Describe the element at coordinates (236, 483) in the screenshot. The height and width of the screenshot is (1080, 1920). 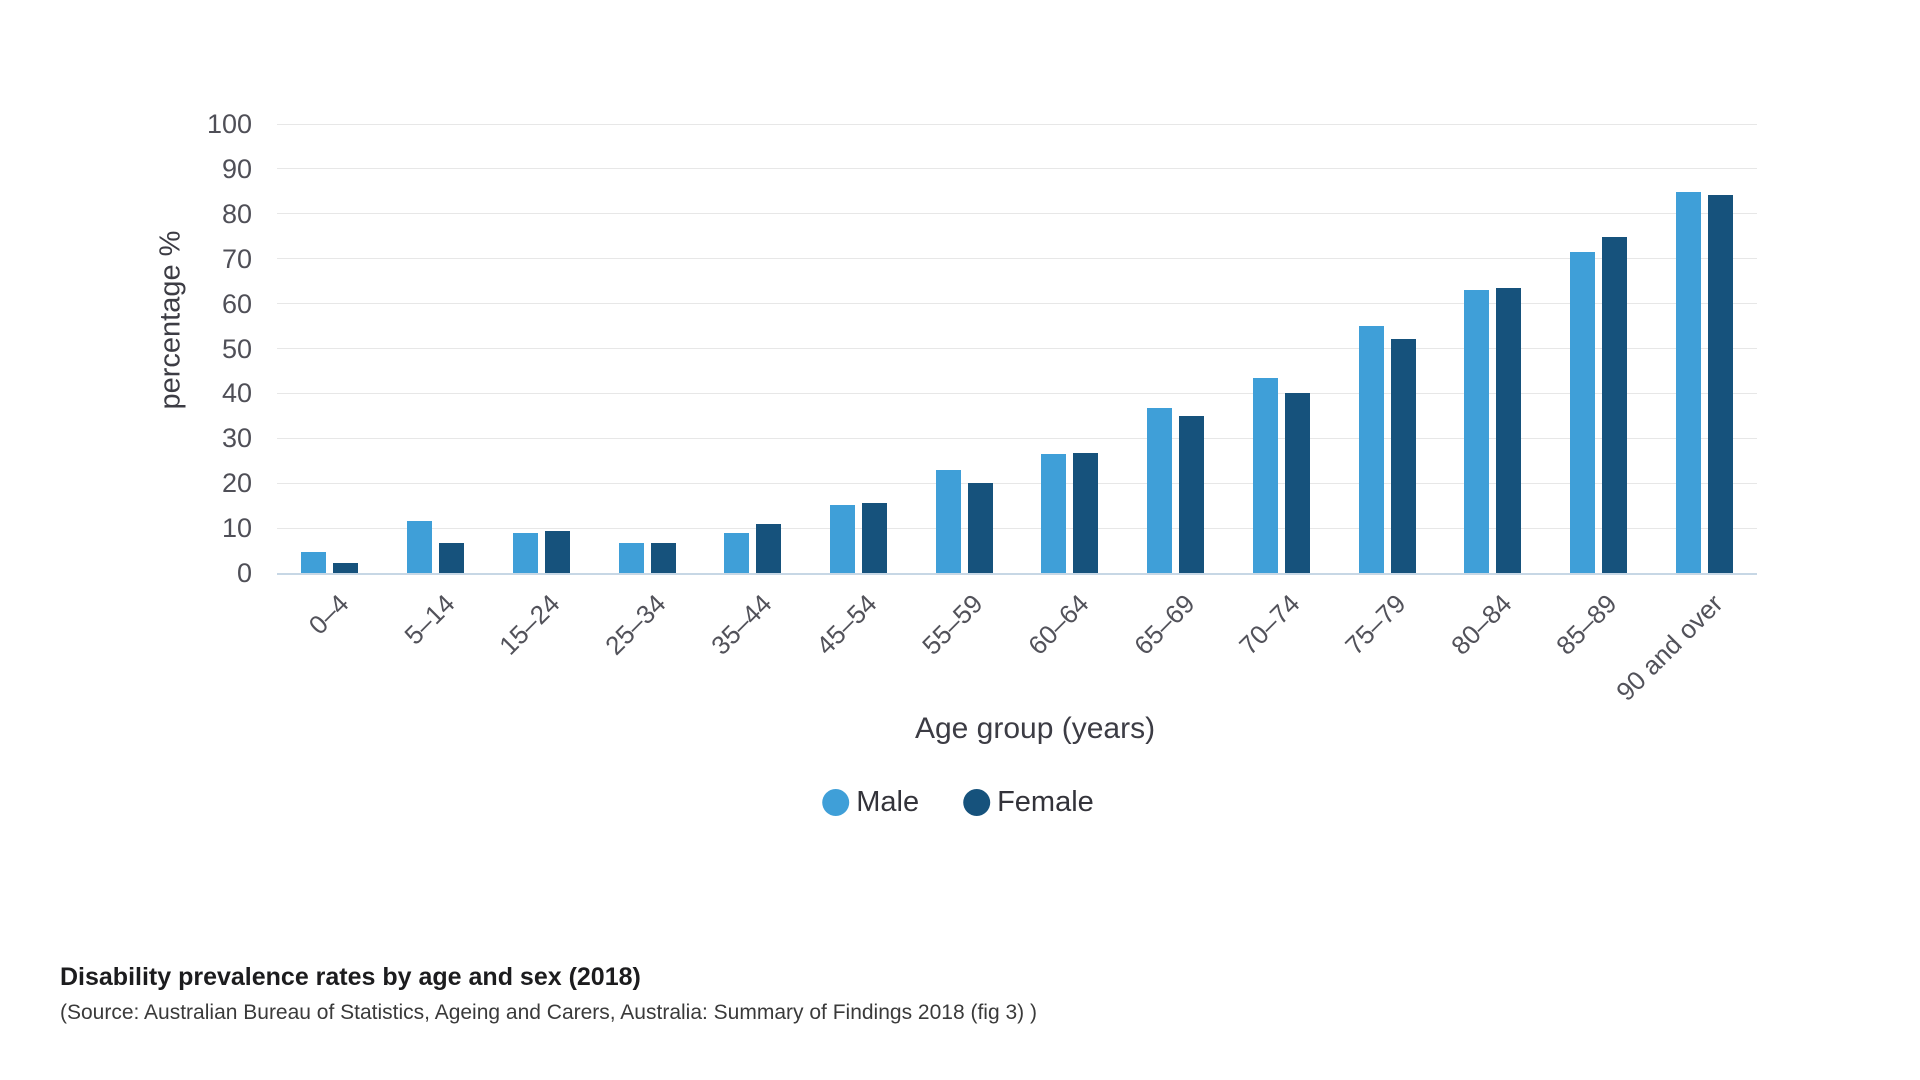
I see `y-tick-label-20: 20` at that location.